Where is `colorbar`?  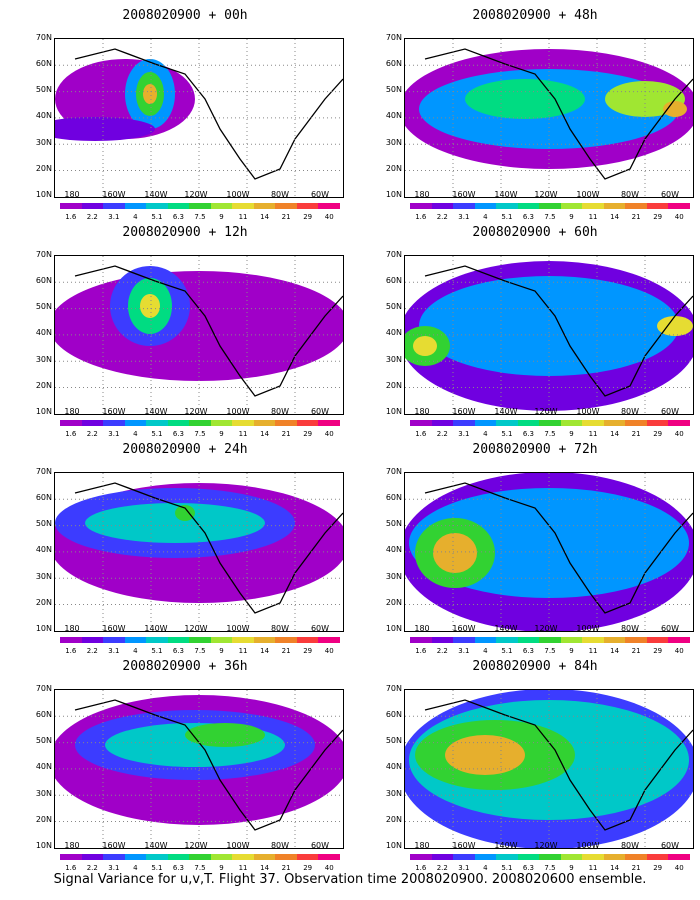
colorbar is located at coordinates (550, 640).